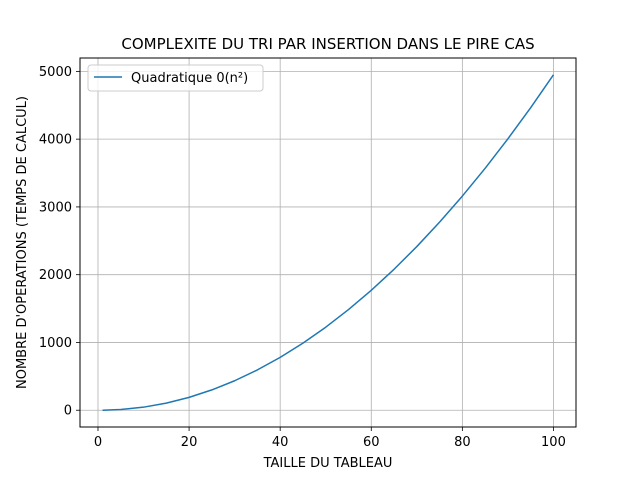 This screenshot has width=640, height=485. Describe the element at coordinates (553, 442) in the screenshot. I see `x-tick-label: 100` at that location.